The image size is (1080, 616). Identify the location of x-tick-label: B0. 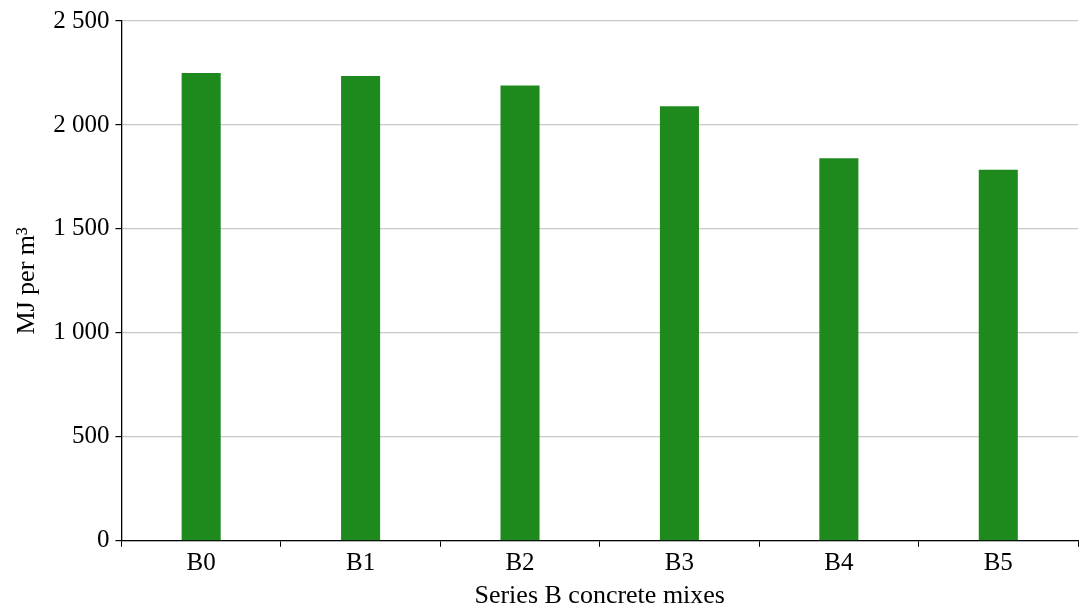
(201, 562).